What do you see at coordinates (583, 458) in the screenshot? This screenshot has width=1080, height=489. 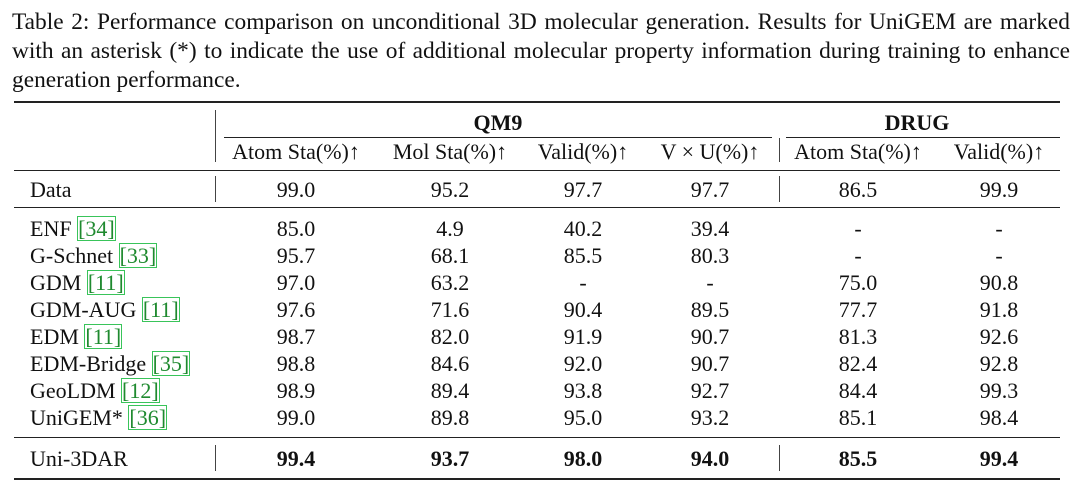 I see `ours-cell: 98.0` at bounding box center [583, 458].